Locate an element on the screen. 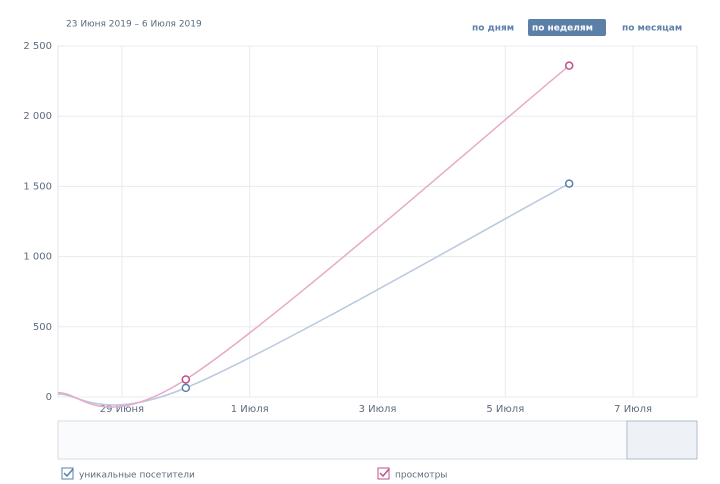 This screenshot has width=720, height=484. y-tick-label: 500 is located at coordinates (42, 327).